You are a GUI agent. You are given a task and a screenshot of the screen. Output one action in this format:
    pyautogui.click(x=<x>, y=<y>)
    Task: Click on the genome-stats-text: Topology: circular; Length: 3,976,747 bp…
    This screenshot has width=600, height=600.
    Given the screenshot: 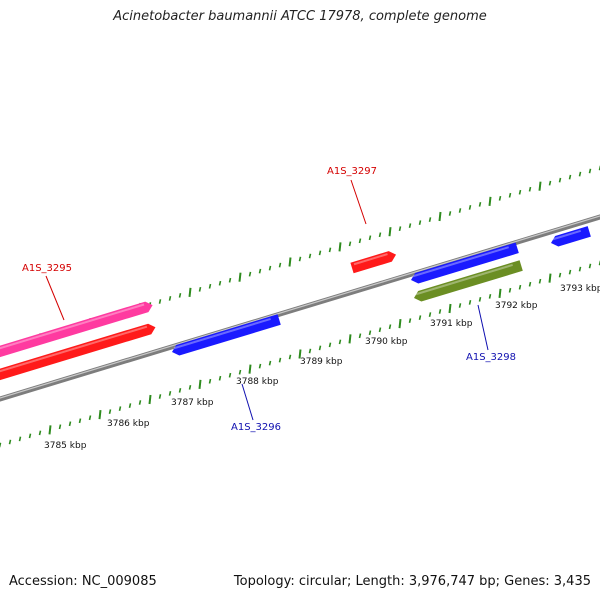 What is the action you would take?
    pyautogui.click(x=412, y=581)
    